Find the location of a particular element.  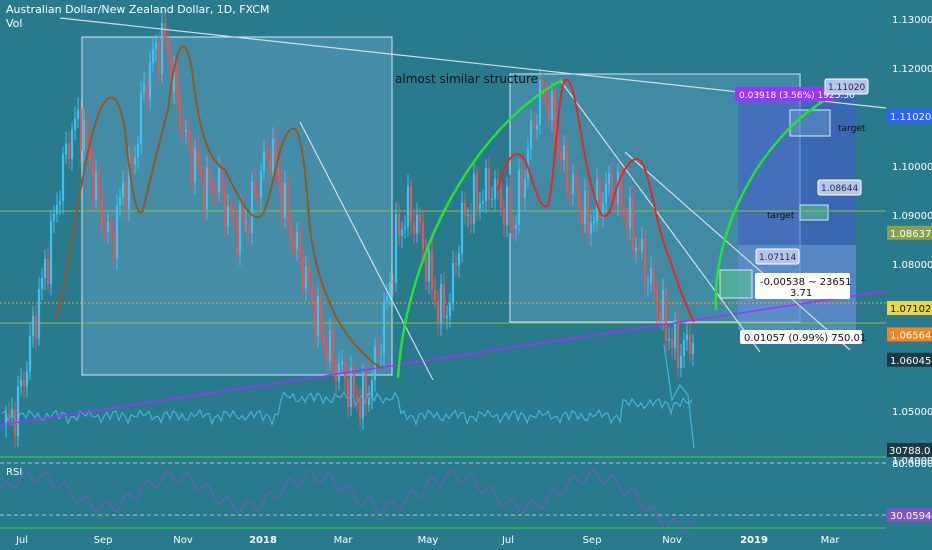

rsi-line is located at coordinates (347, 501).